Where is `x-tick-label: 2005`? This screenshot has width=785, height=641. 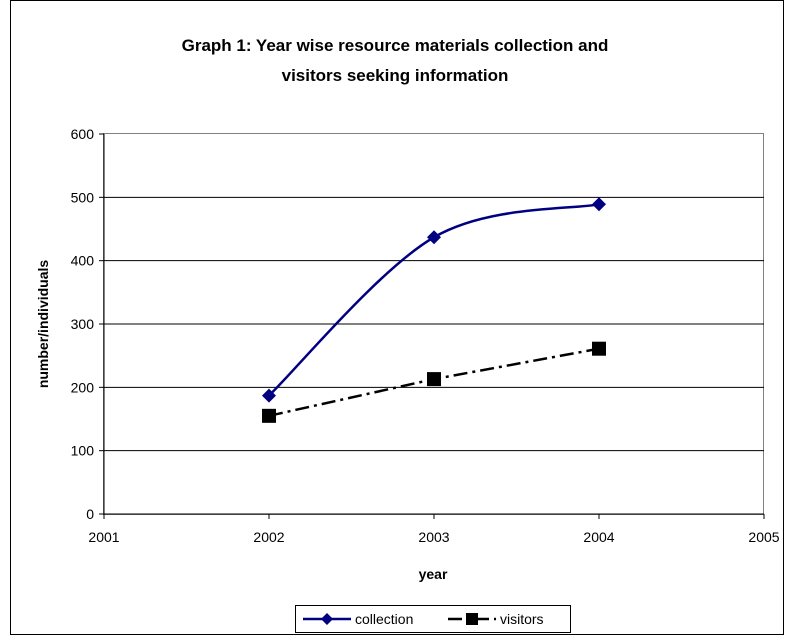 x-tick-label: 2005 is located at coordinates (763, 537).